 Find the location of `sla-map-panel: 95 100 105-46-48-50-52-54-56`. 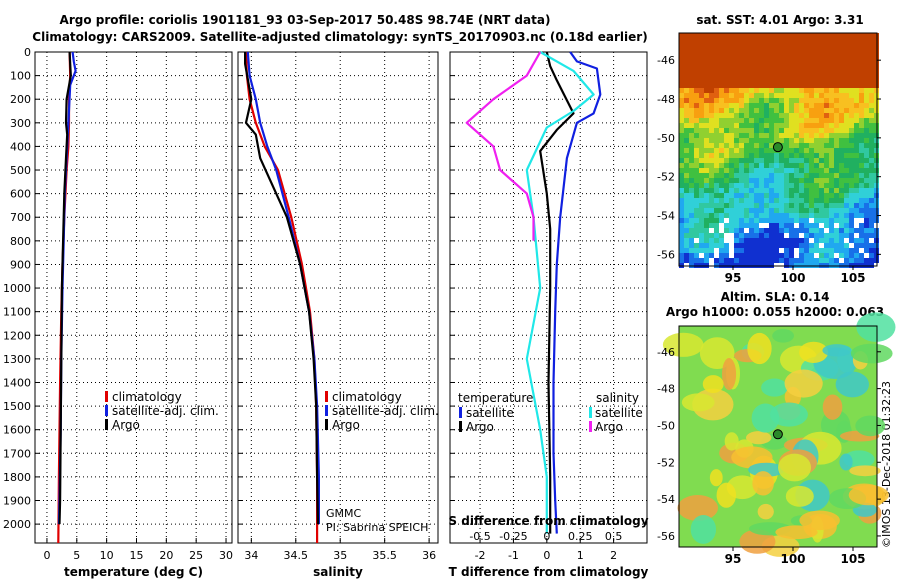

sla-map-panel: 95 100 105-46-48-50-52-54-56 is located at coordinates (776, 439).